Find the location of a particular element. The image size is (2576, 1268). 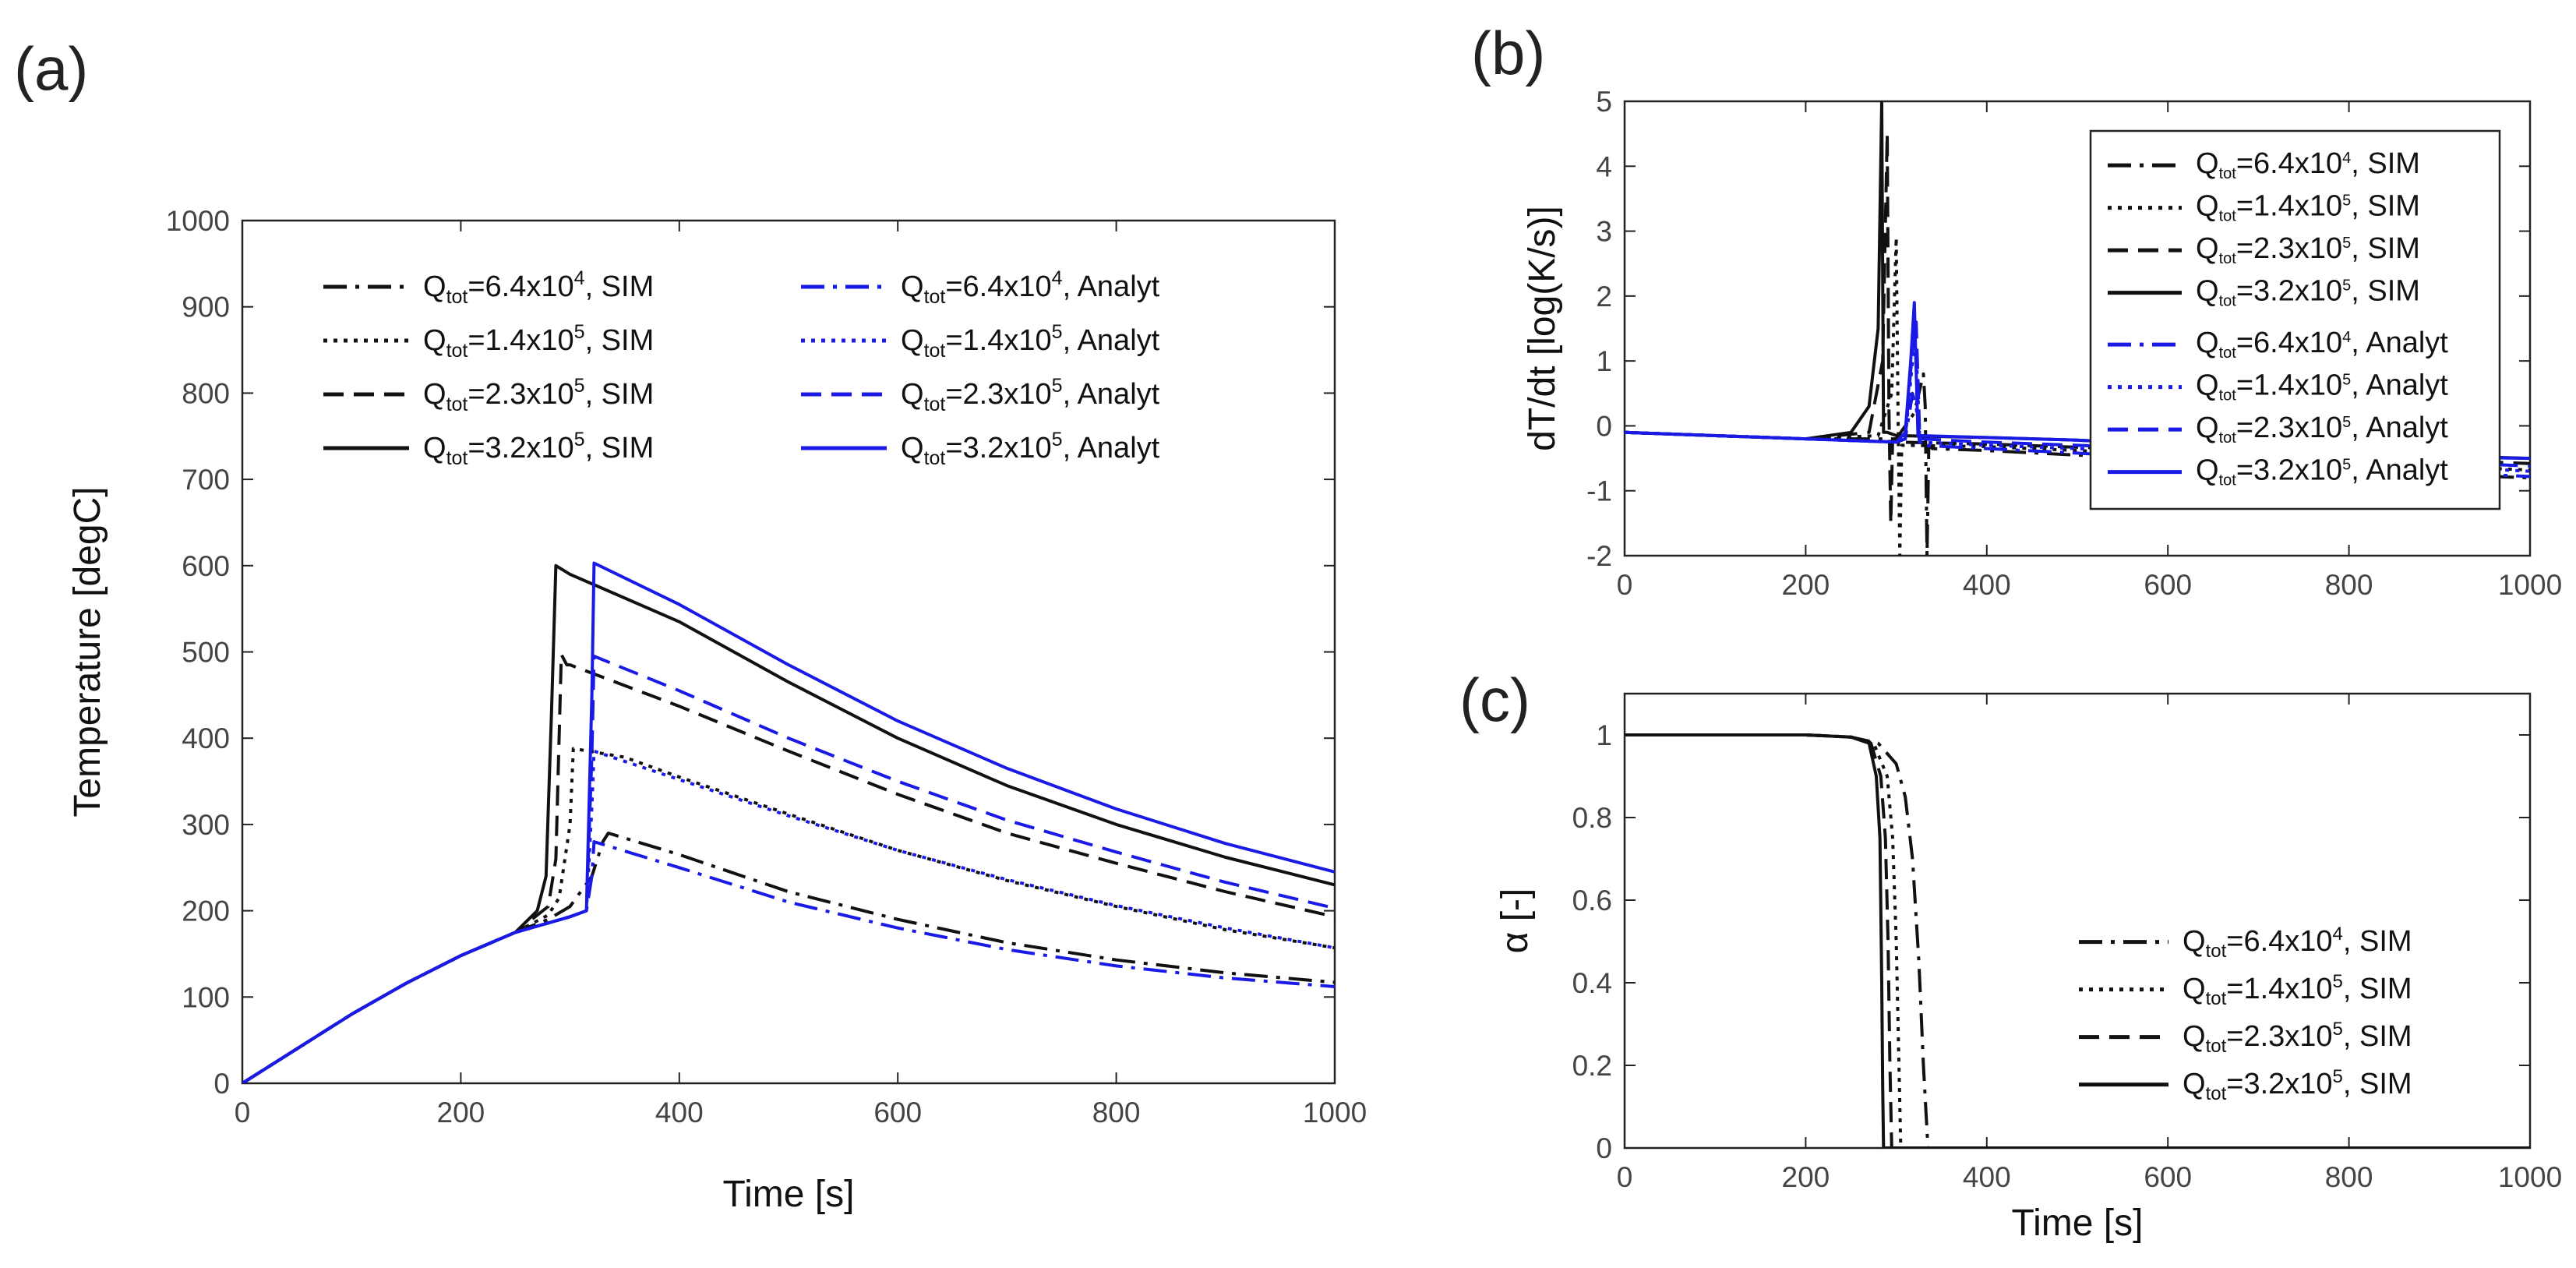

y-axis-label: Temperature [degC] is located at coordinates (87, 651).